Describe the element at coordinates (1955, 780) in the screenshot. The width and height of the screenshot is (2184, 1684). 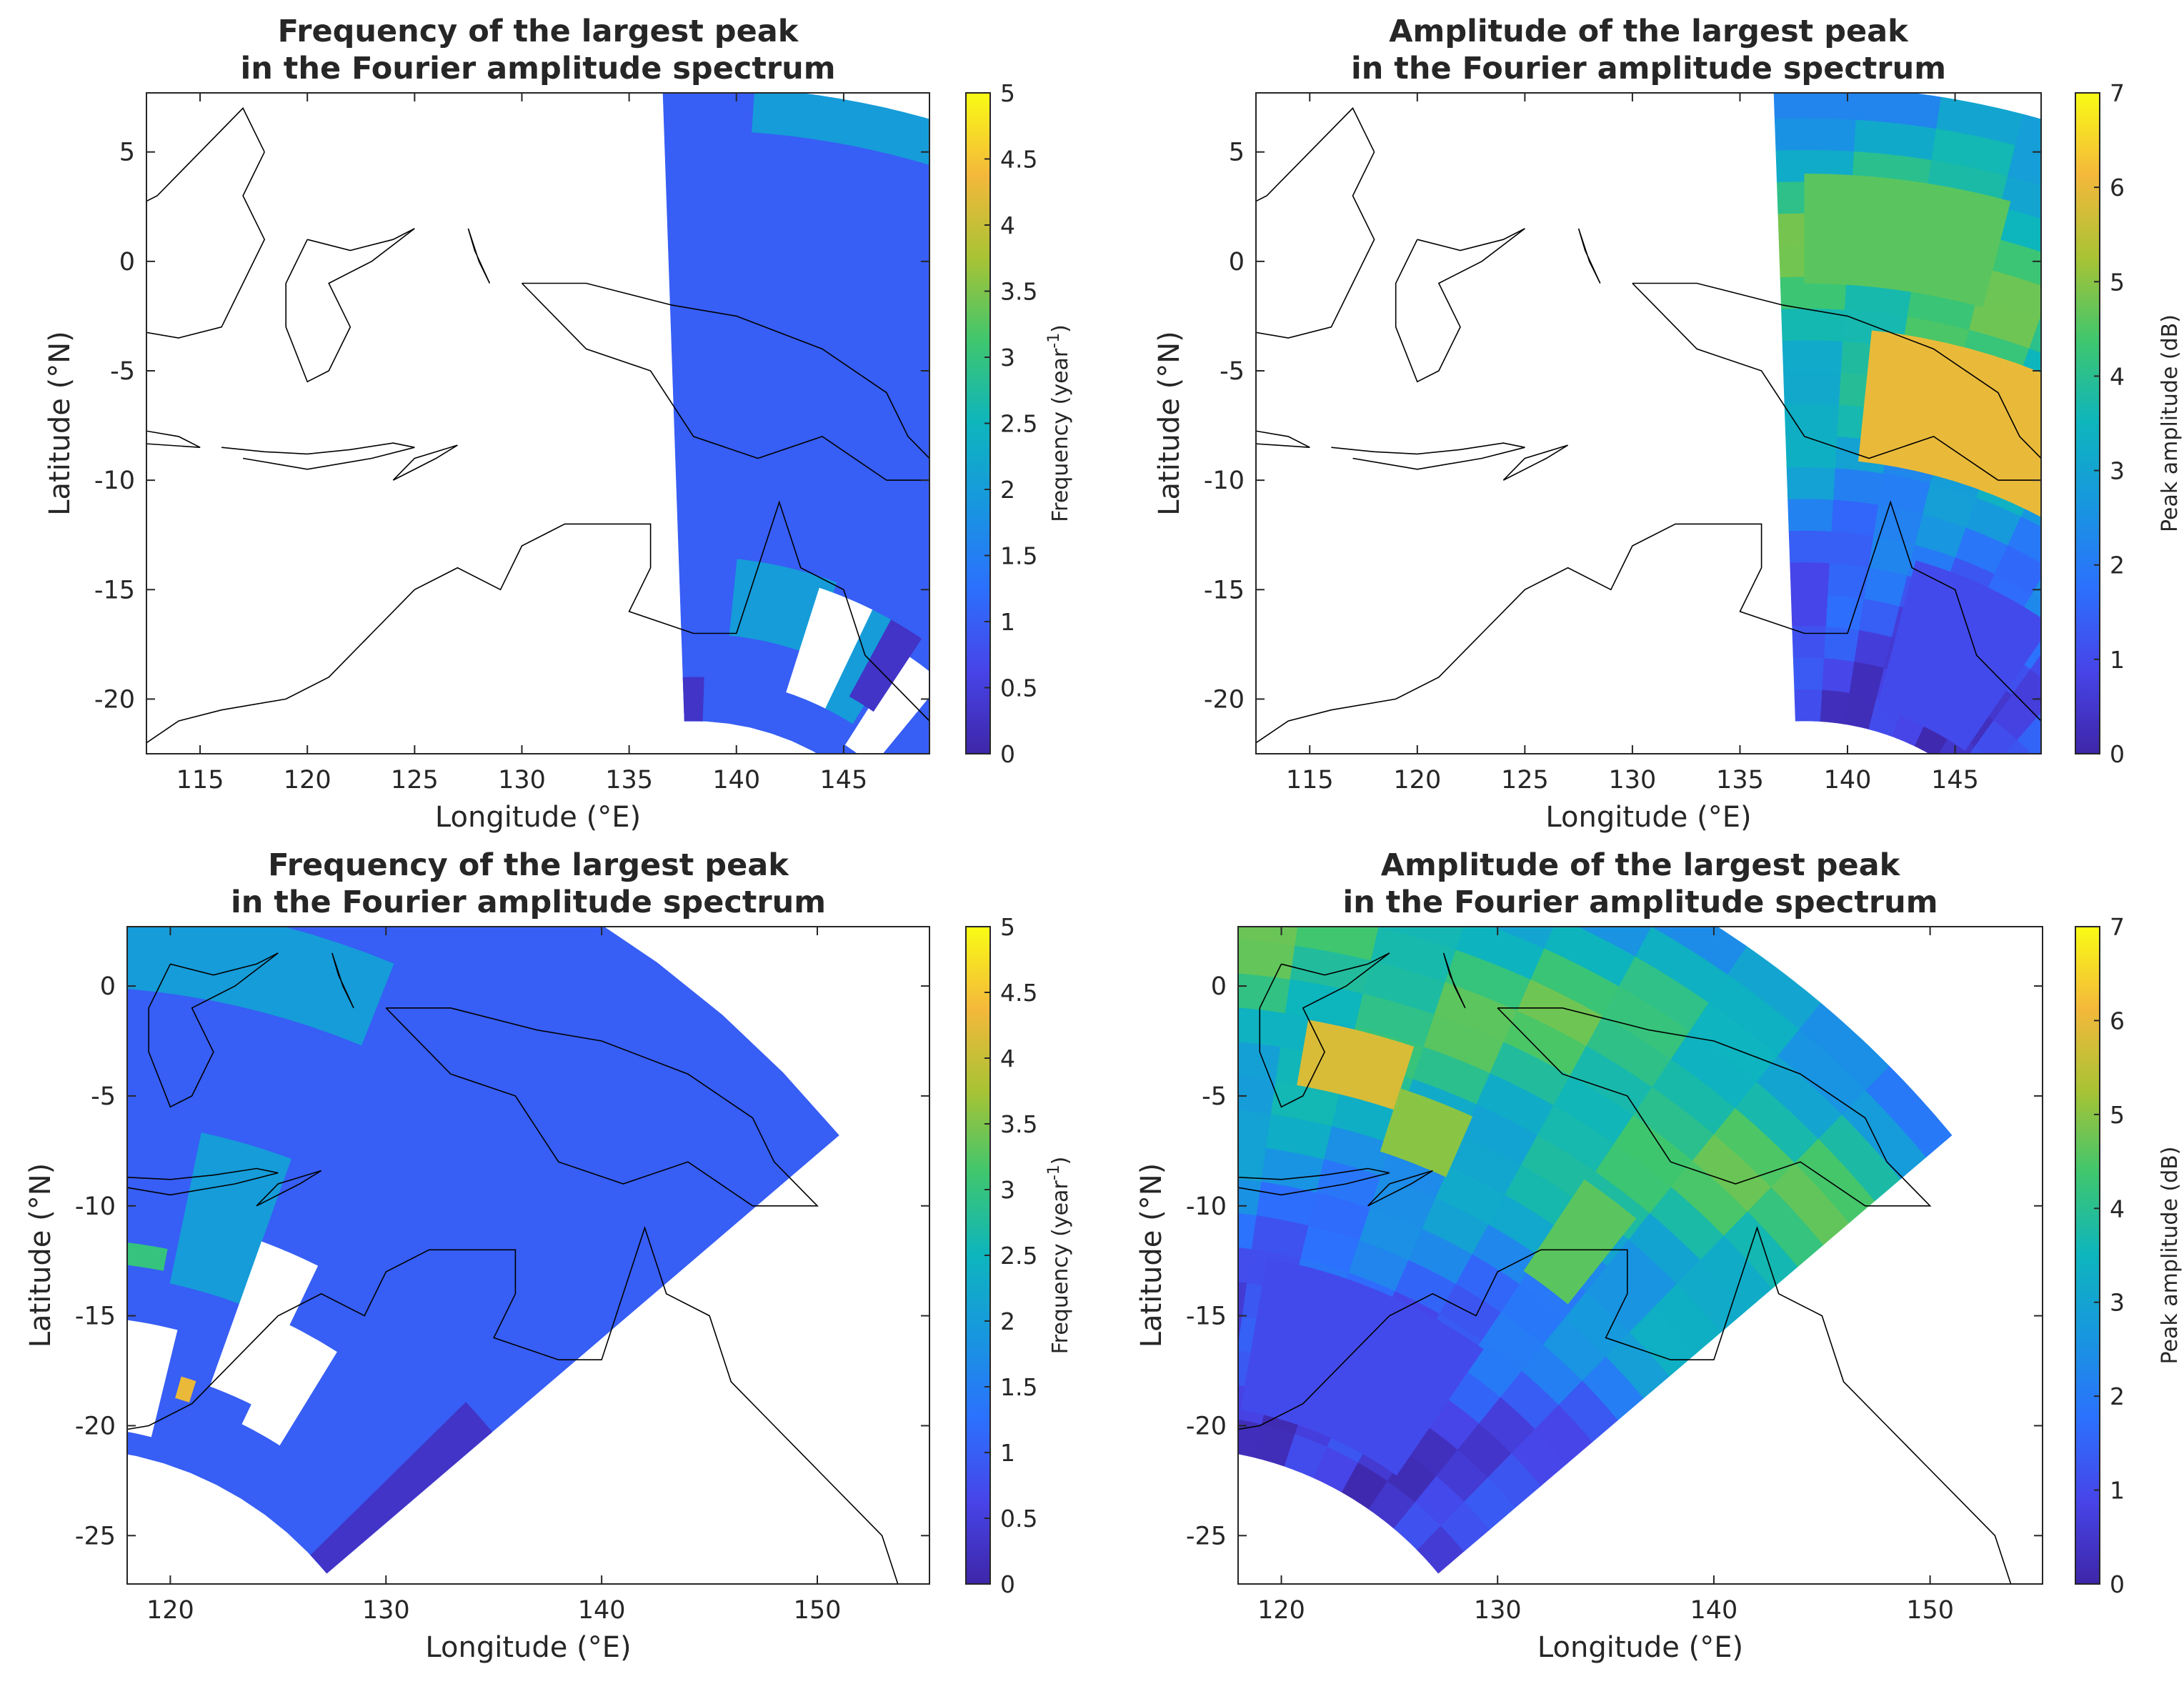
I see `x-tick-label: 145` at that location.